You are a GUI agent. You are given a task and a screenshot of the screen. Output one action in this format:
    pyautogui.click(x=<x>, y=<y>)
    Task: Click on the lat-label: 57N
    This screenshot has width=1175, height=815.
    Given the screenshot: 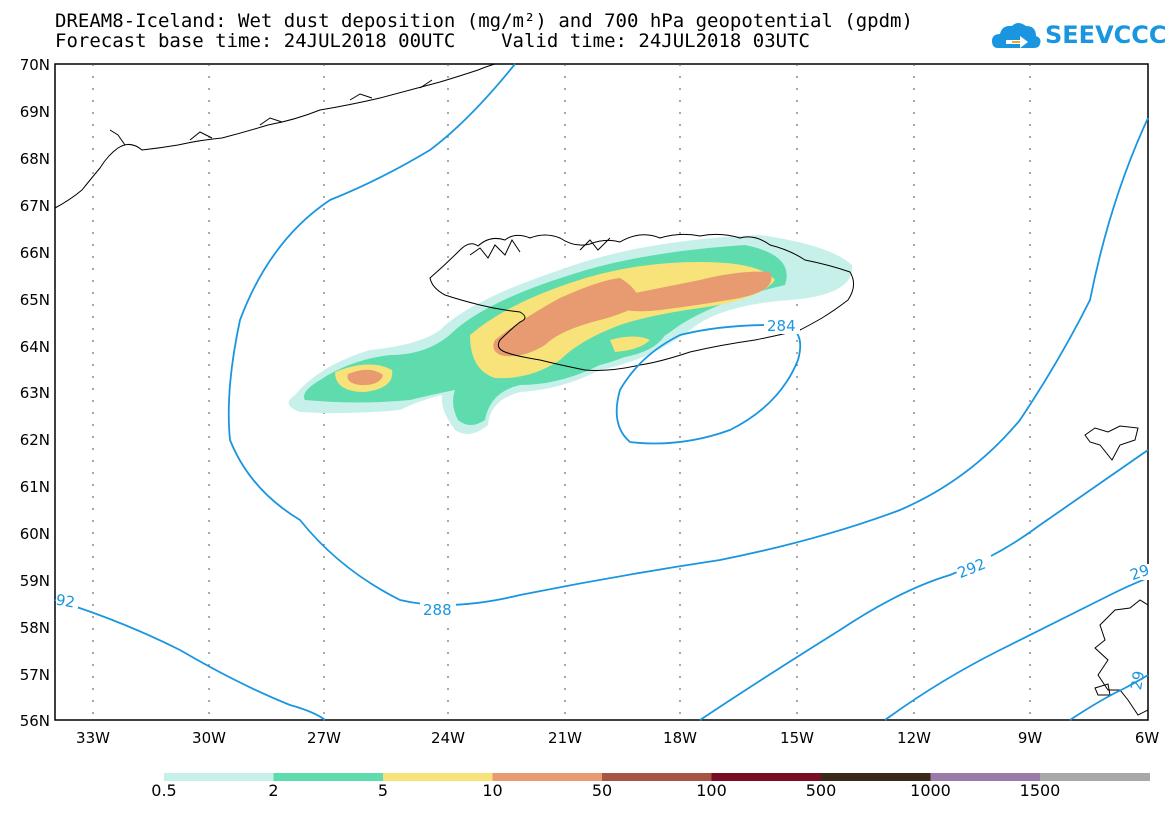 What is the action you would take?
    pyautogui.click(x=35, y=675)
    